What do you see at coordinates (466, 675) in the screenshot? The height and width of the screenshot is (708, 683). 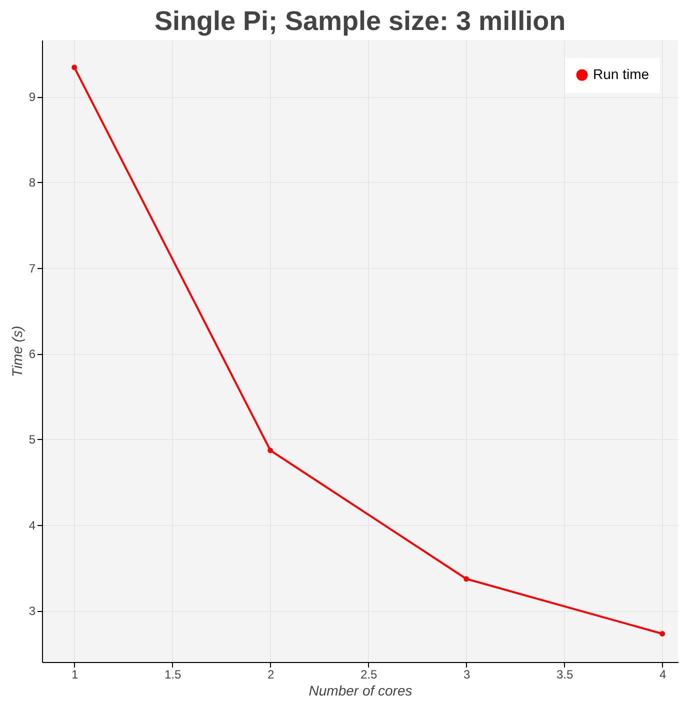 I see `x-tick-label: 3` at bounding box center [466, 675].